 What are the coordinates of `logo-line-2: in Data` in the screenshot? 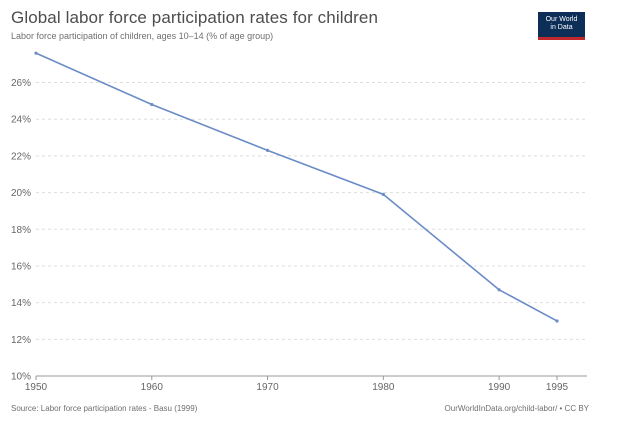 It's located at (561, 27).